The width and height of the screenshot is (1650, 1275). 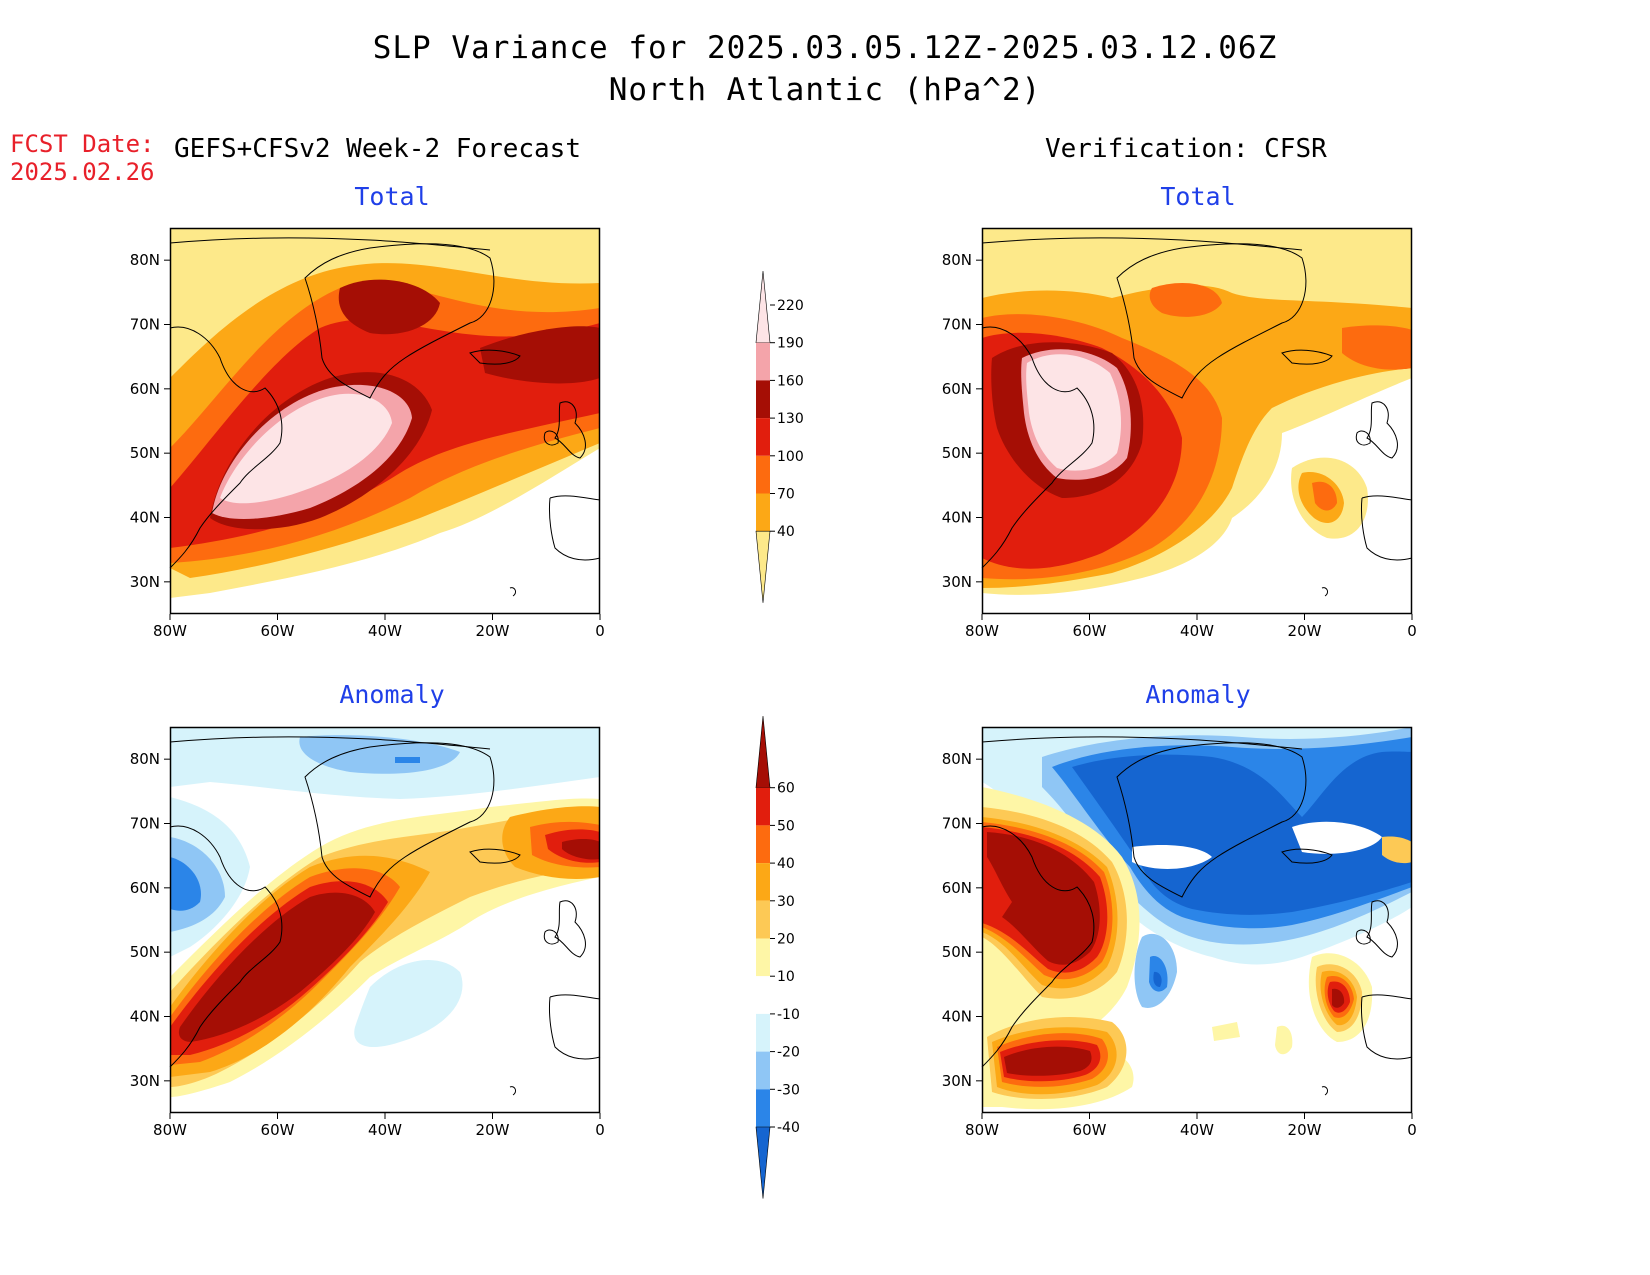 I want to click on colorbar-label: 160, so click(x=790, y=381).